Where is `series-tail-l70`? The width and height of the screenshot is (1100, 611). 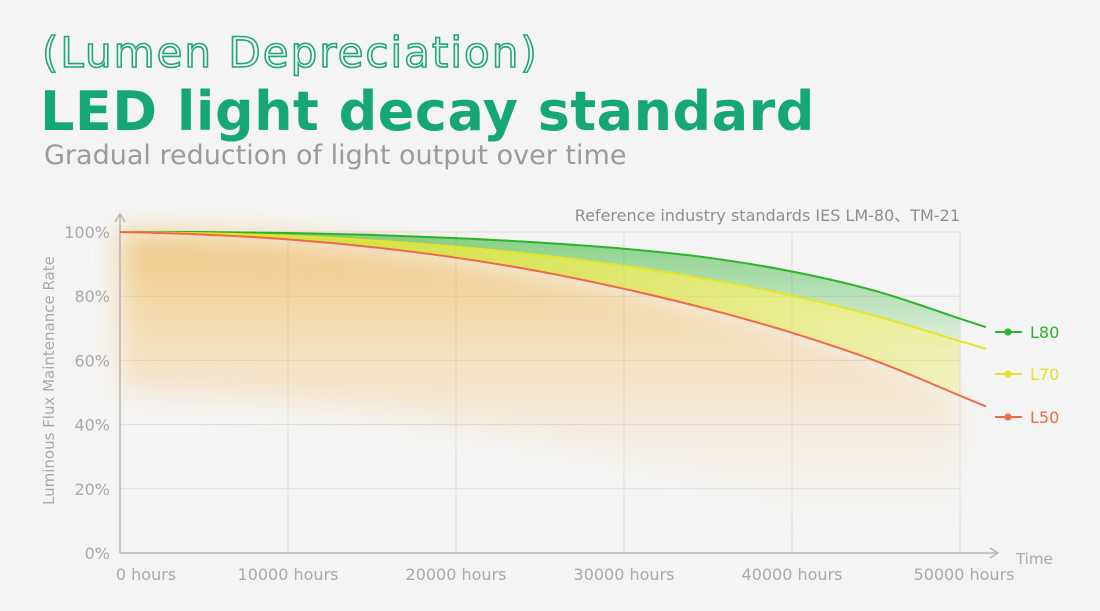 series-tail-l70 is located at coordinates (973, 345).